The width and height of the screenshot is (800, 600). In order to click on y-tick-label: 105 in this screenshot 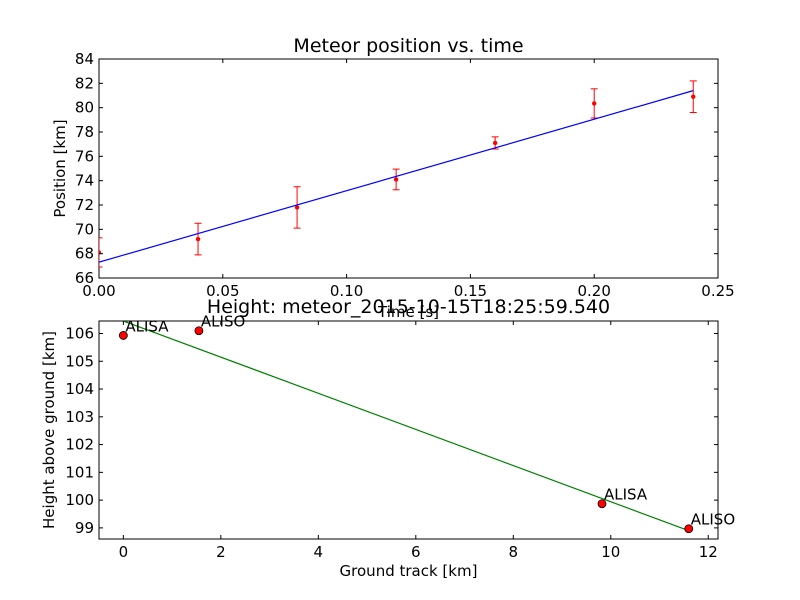, I will do `click(79, 361)`.